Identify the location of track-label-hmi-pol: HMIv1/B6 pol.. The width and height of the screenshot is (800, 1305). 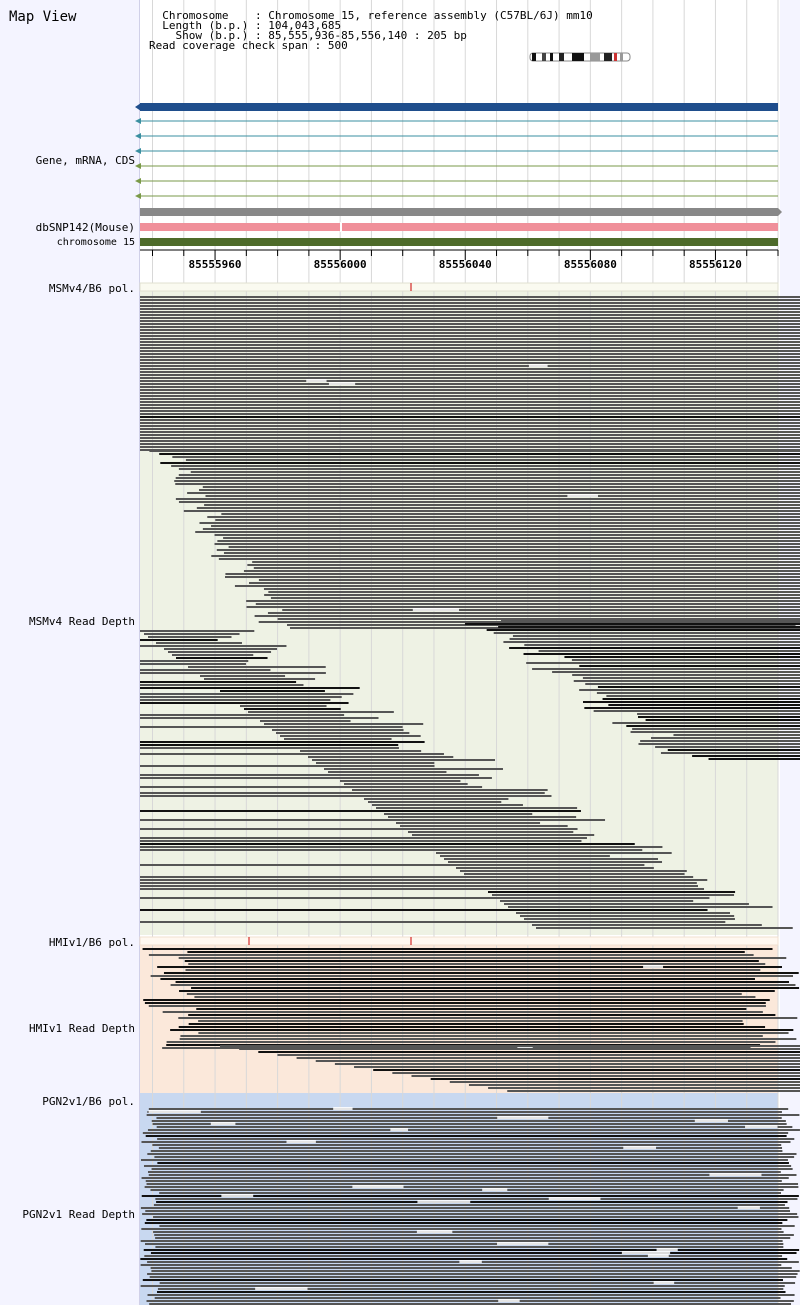
(91, 942).